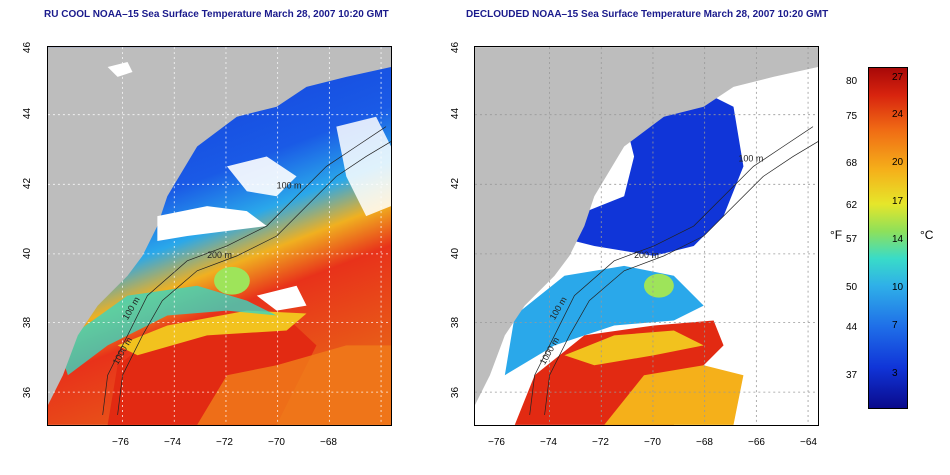 The image size is (950, 475). What do you see at coordinates (548, 442) in the screenshot?
I see `right-lon-tick: −74` at bounding box center [548, 442].